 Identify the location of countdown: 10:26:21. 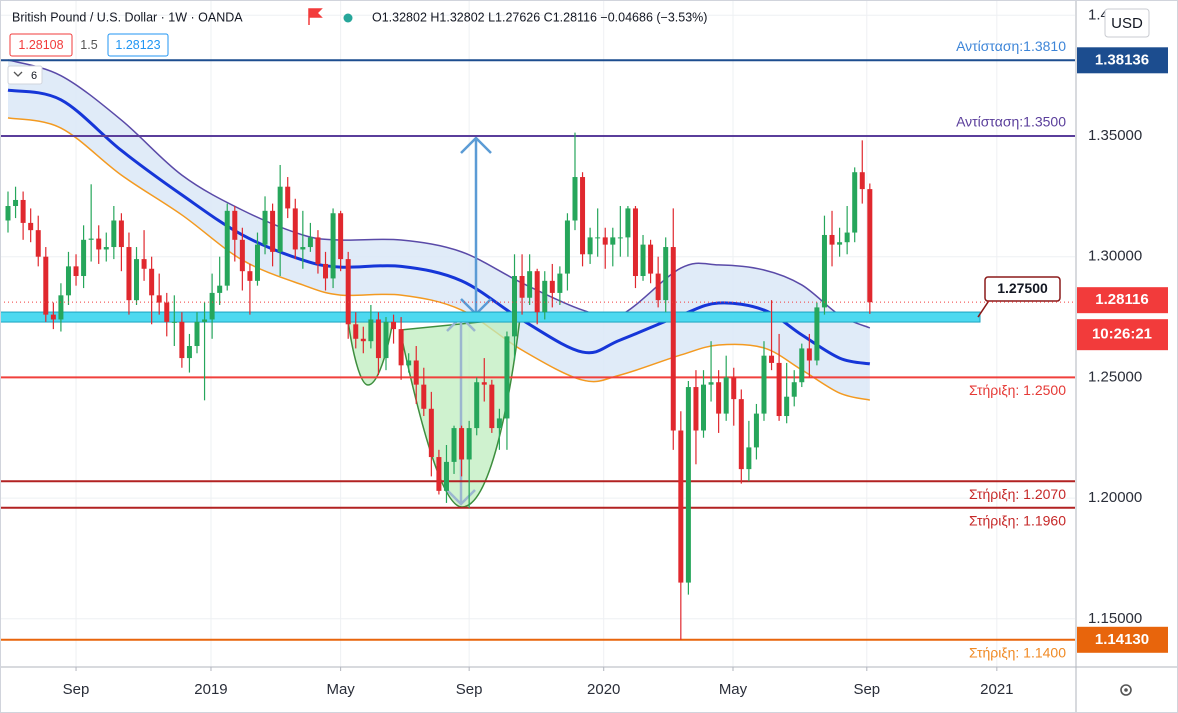
(1122, 334).